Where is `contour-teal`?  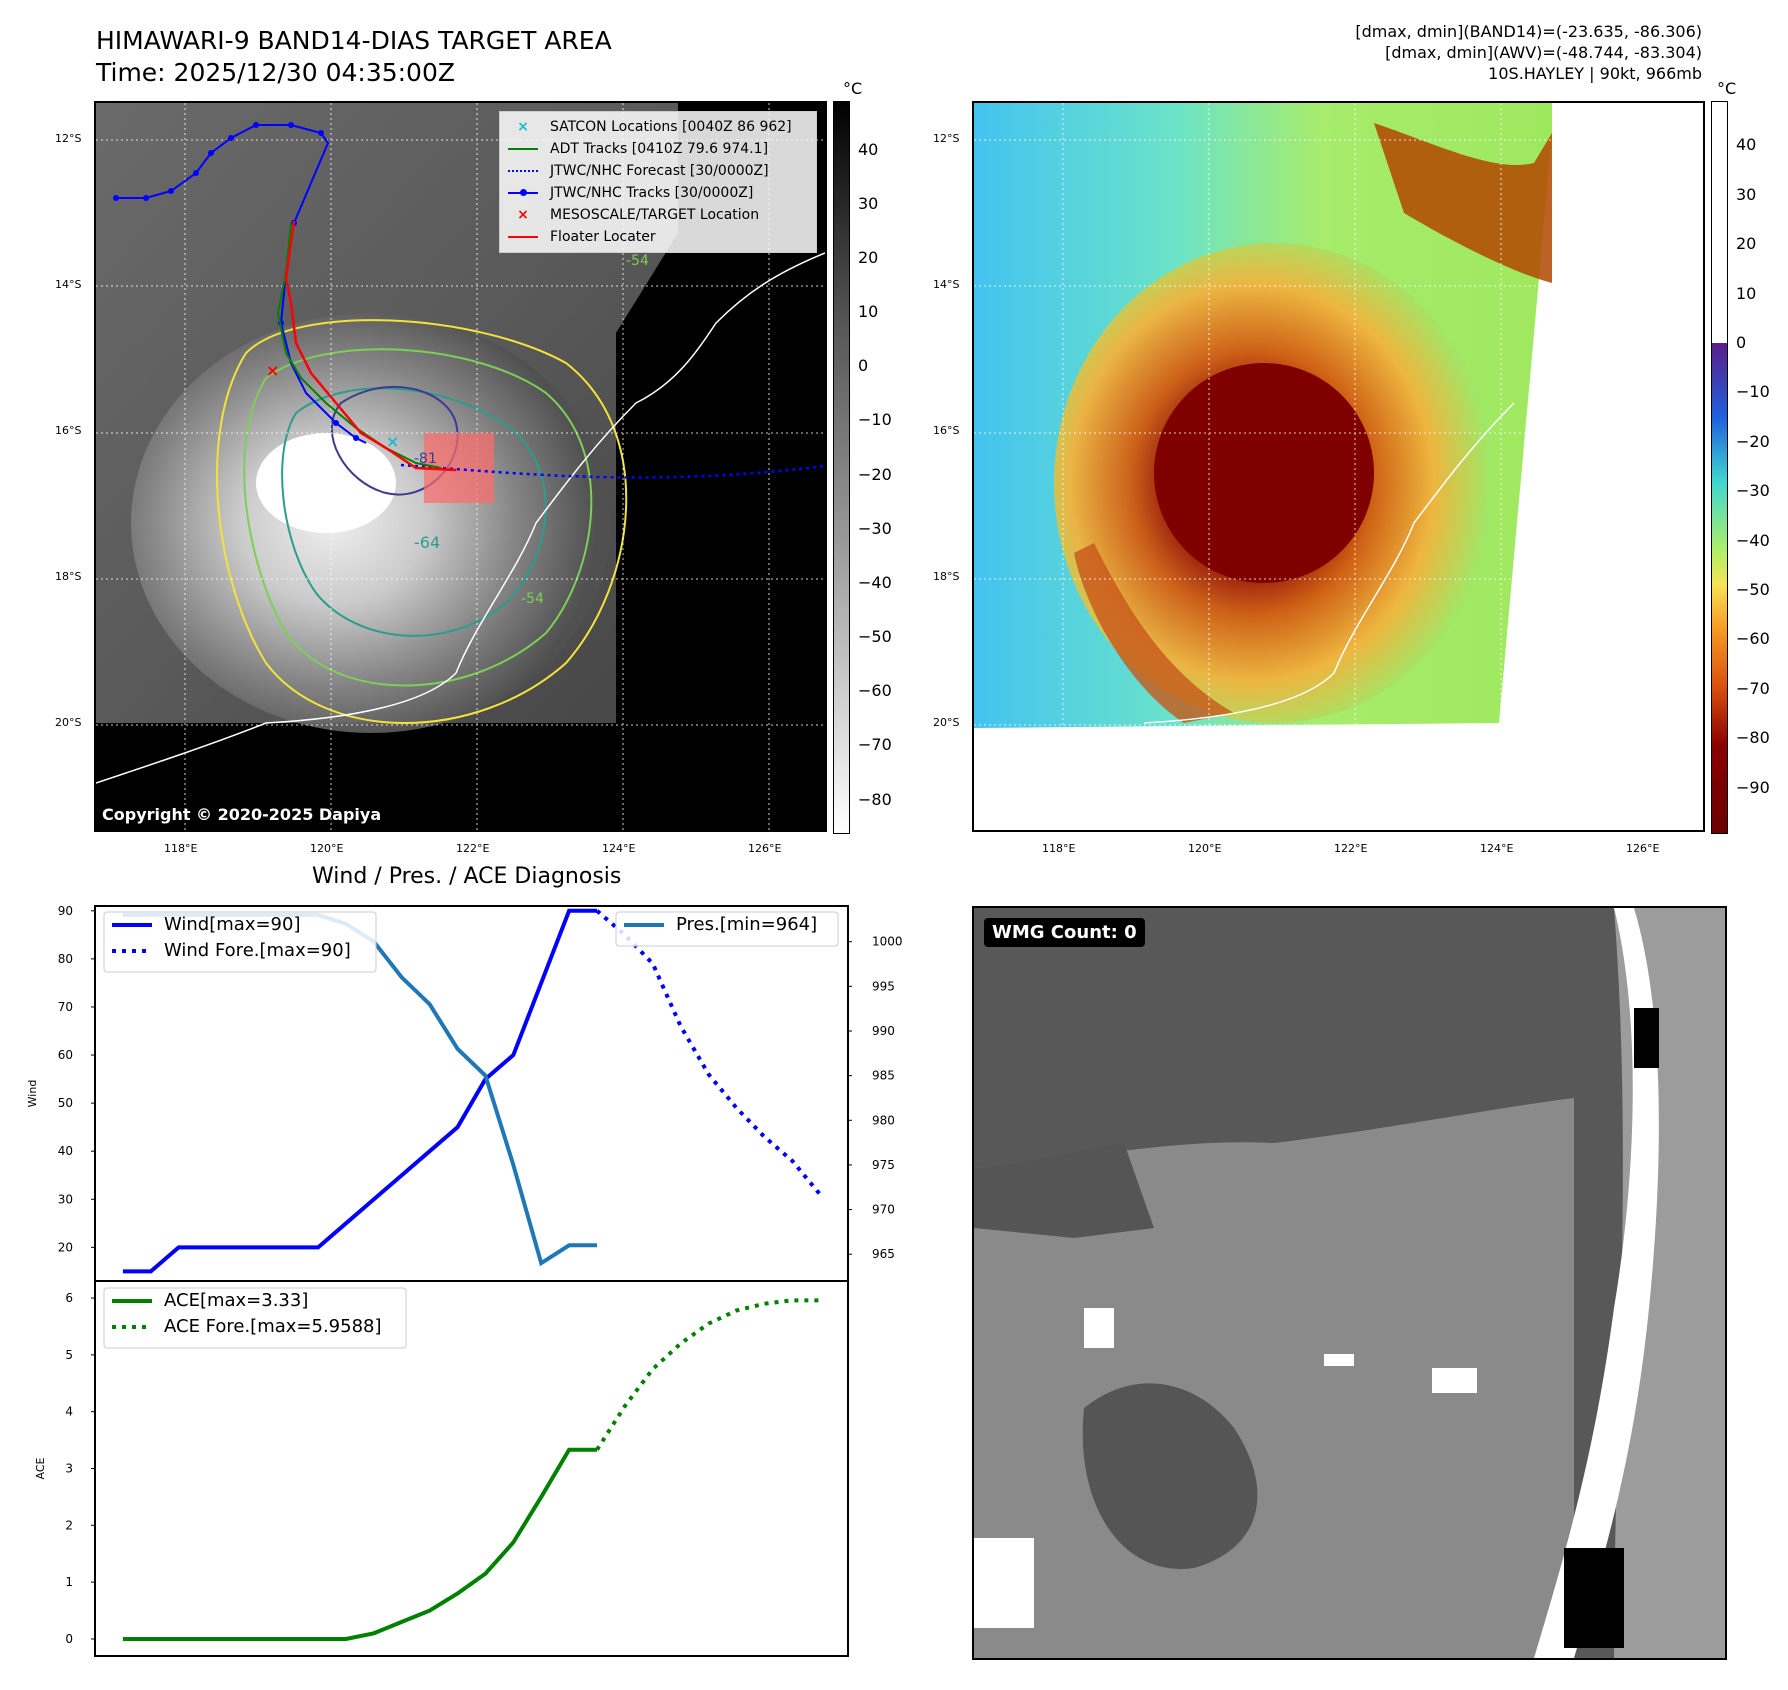
contour-teal is located at coordinates (414, 512).